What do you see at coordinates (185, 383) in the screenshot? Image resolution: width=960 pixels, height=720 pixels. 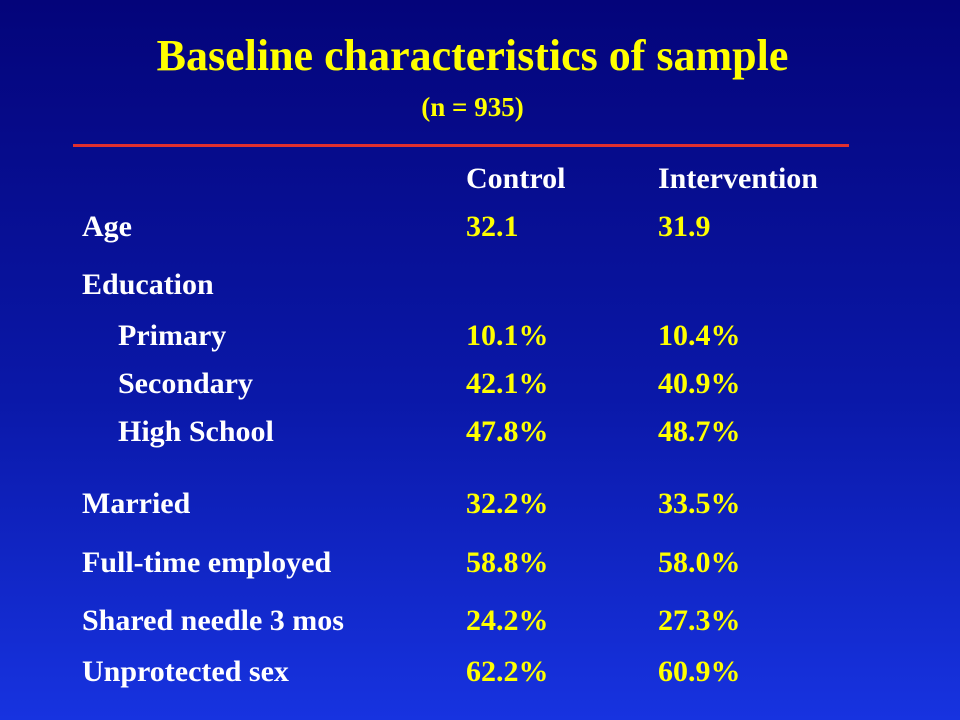 I see `row-label-secondary: Secondary` at bounding box center [185, 383].